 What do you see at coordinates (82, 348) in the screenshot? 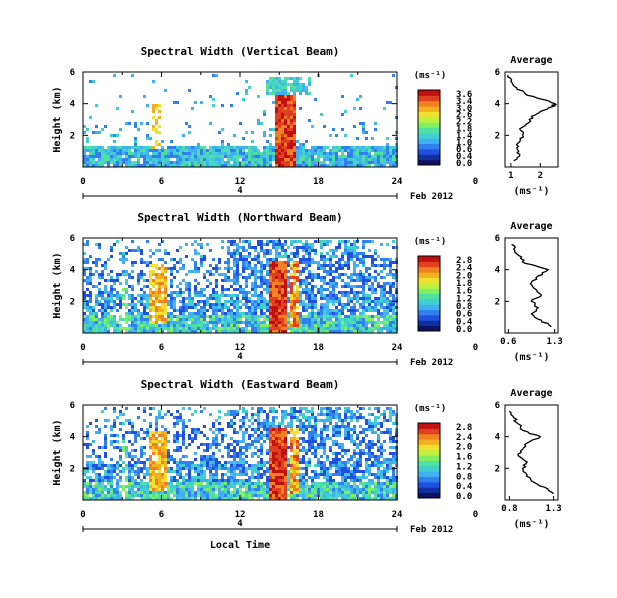
I see `x-tick-label: 0` at bounding box center [82, 348].